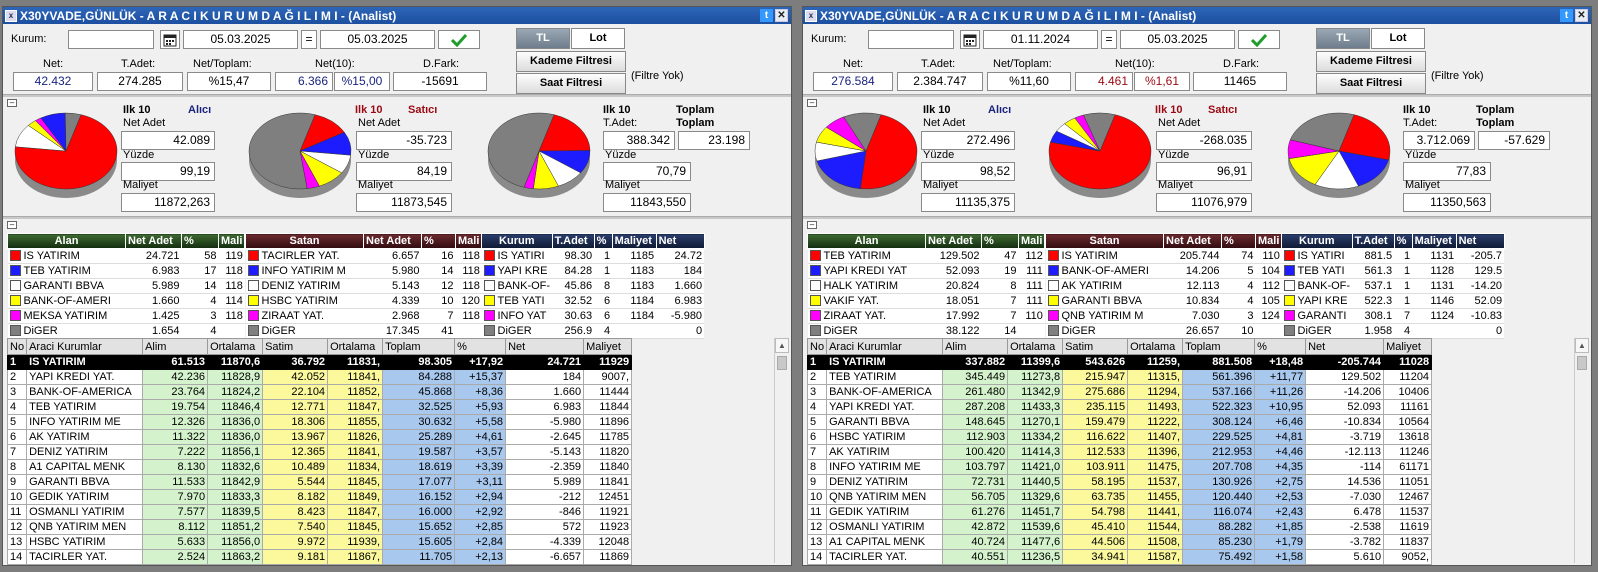  I want to click on column-header: Alim, so click(975, 346).